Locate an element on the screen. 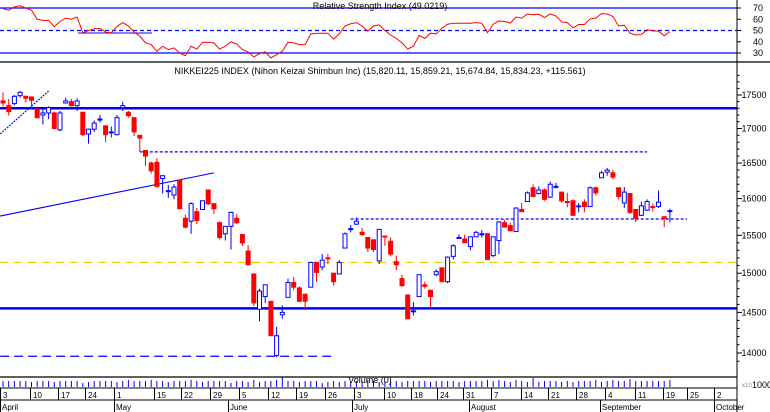 The height and width of the screenshot is (412, 770). rsi-tick-label: 50 is located at coordinates (758, 31).